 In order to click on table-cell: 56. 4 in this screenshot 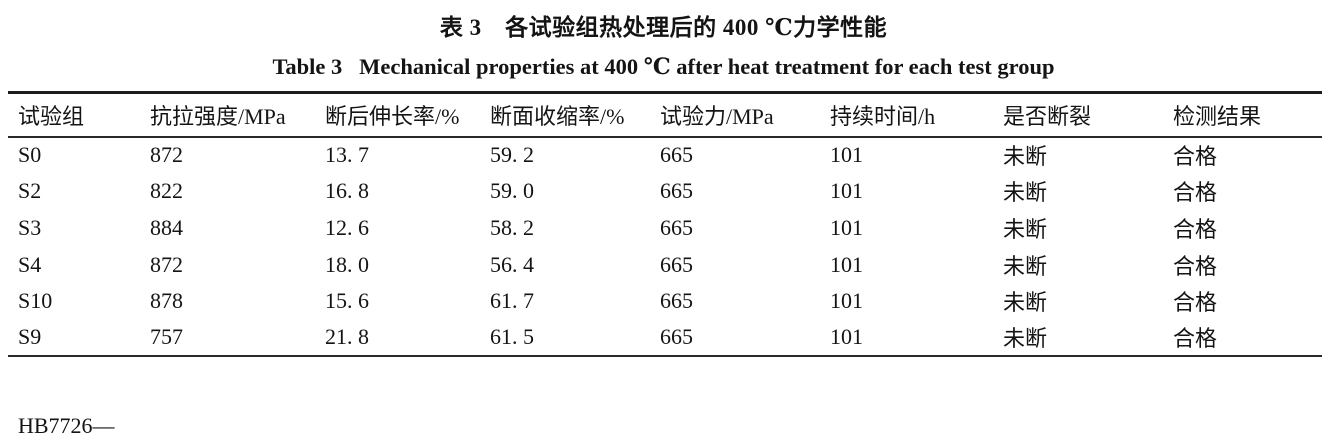, I will do `click(512, 264)`.